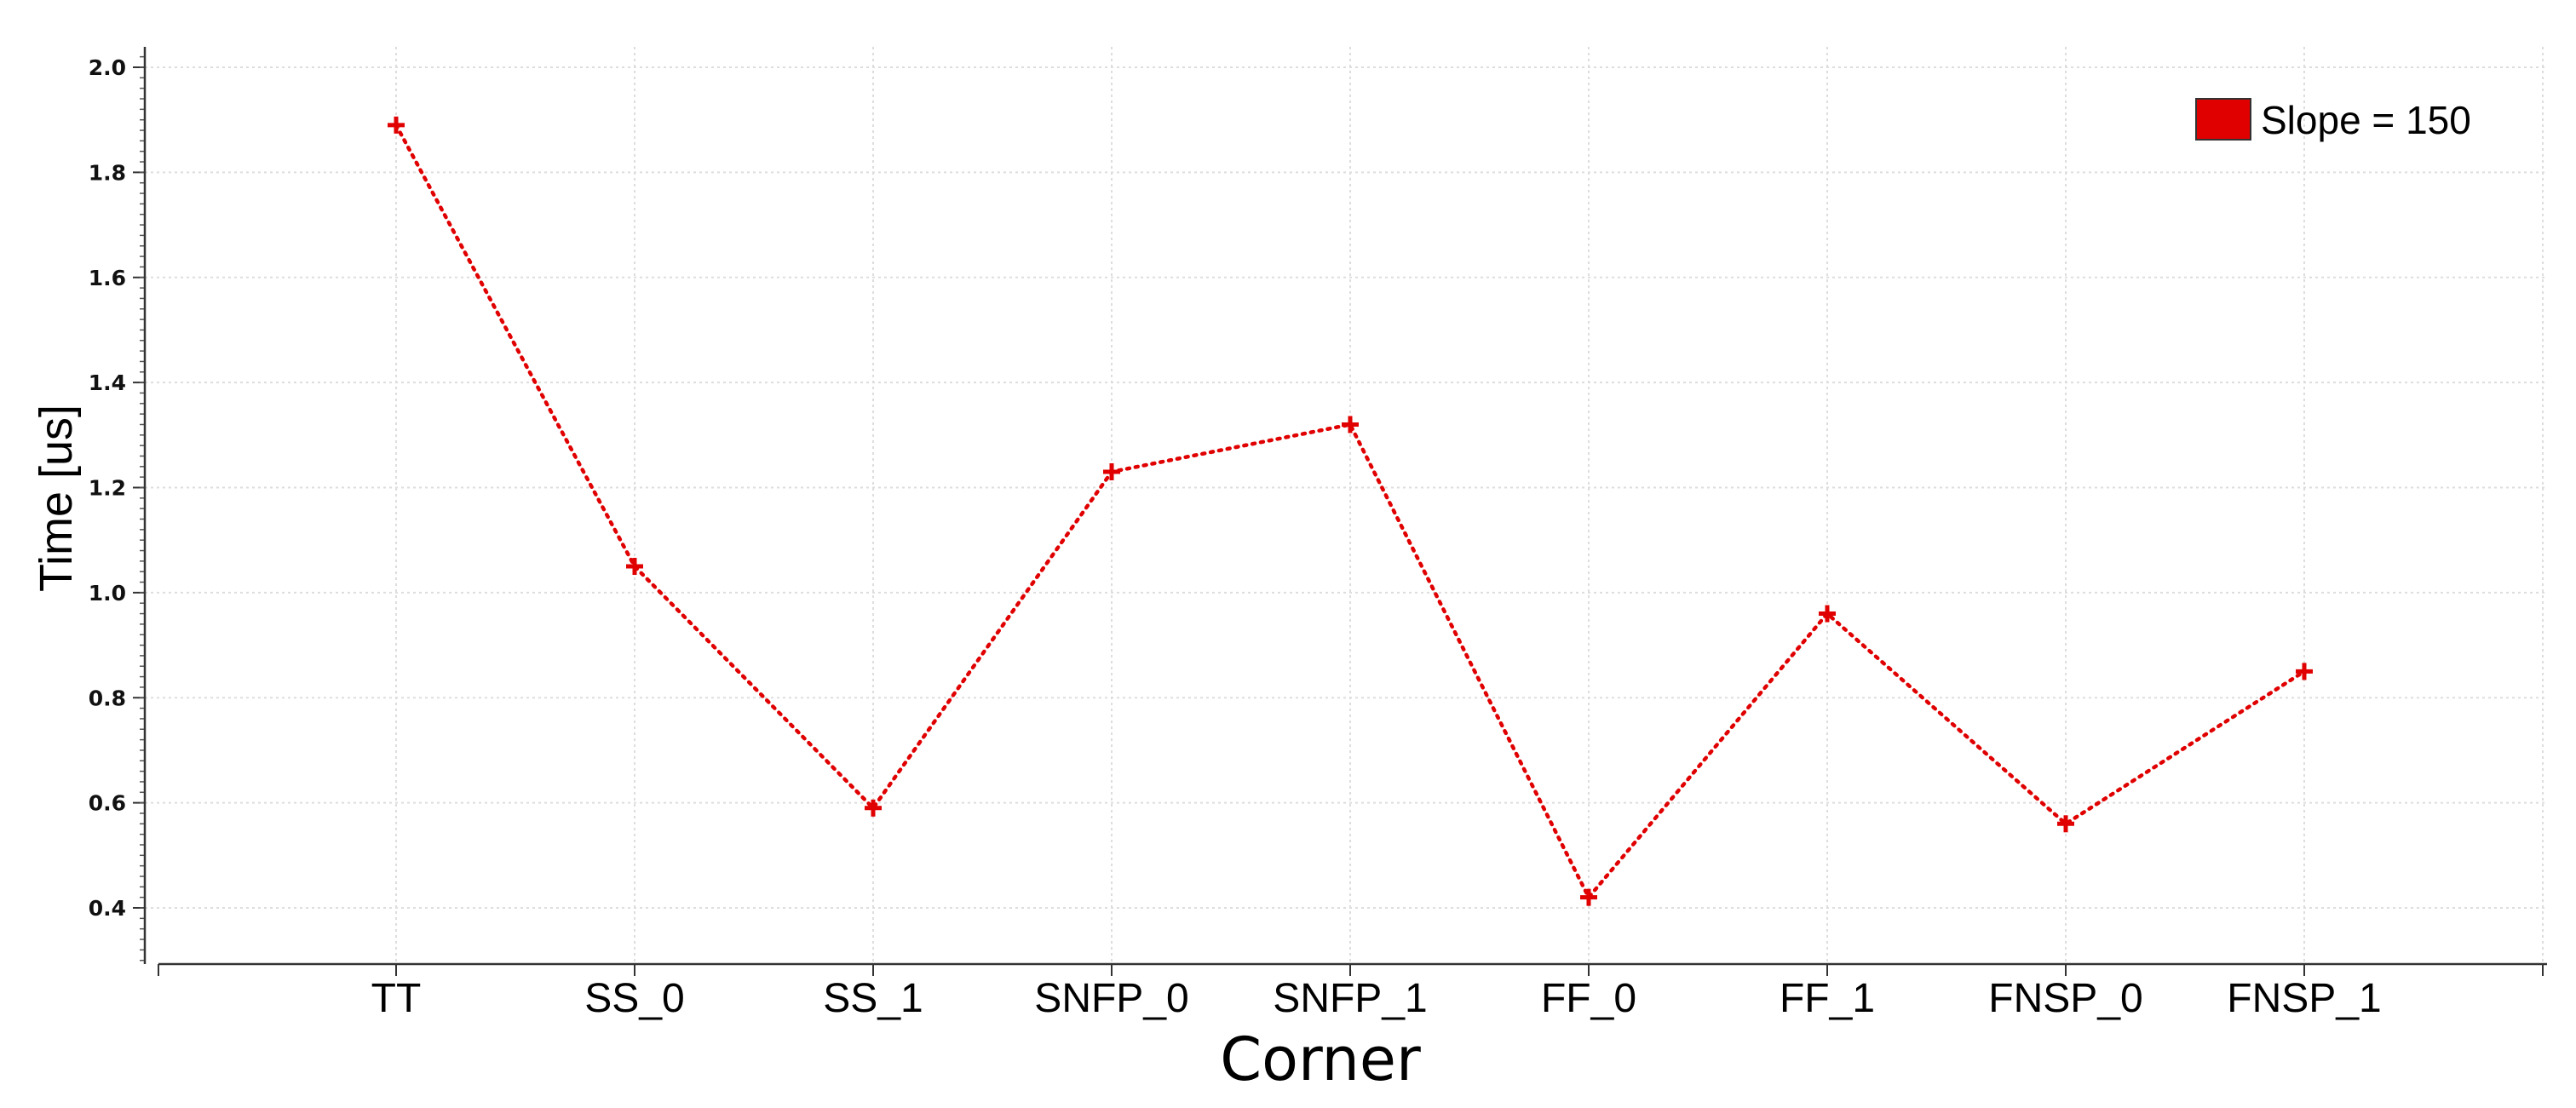  What do you see at coordinates (108, 593) in the screenshot?
I see `y-tick-label: 1.0` at bounding box center [108, 593].